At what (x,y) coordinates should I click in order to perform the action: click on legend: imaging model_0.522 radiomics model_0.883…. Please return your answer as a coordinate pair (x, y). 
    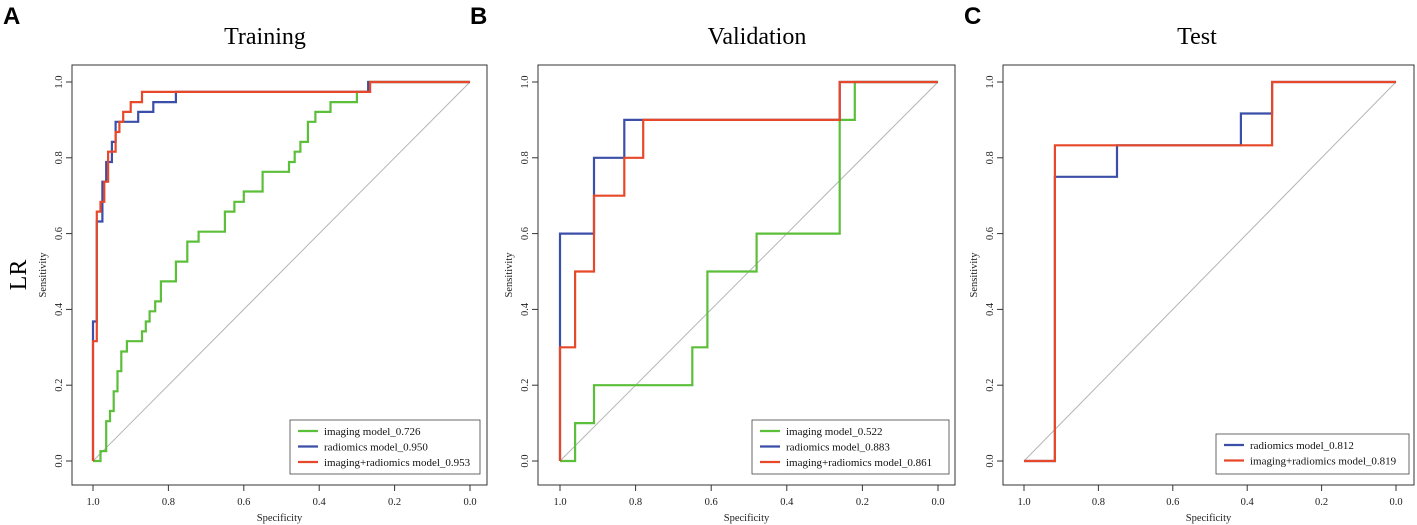
    Looking at the image, I should click on (850, 447).